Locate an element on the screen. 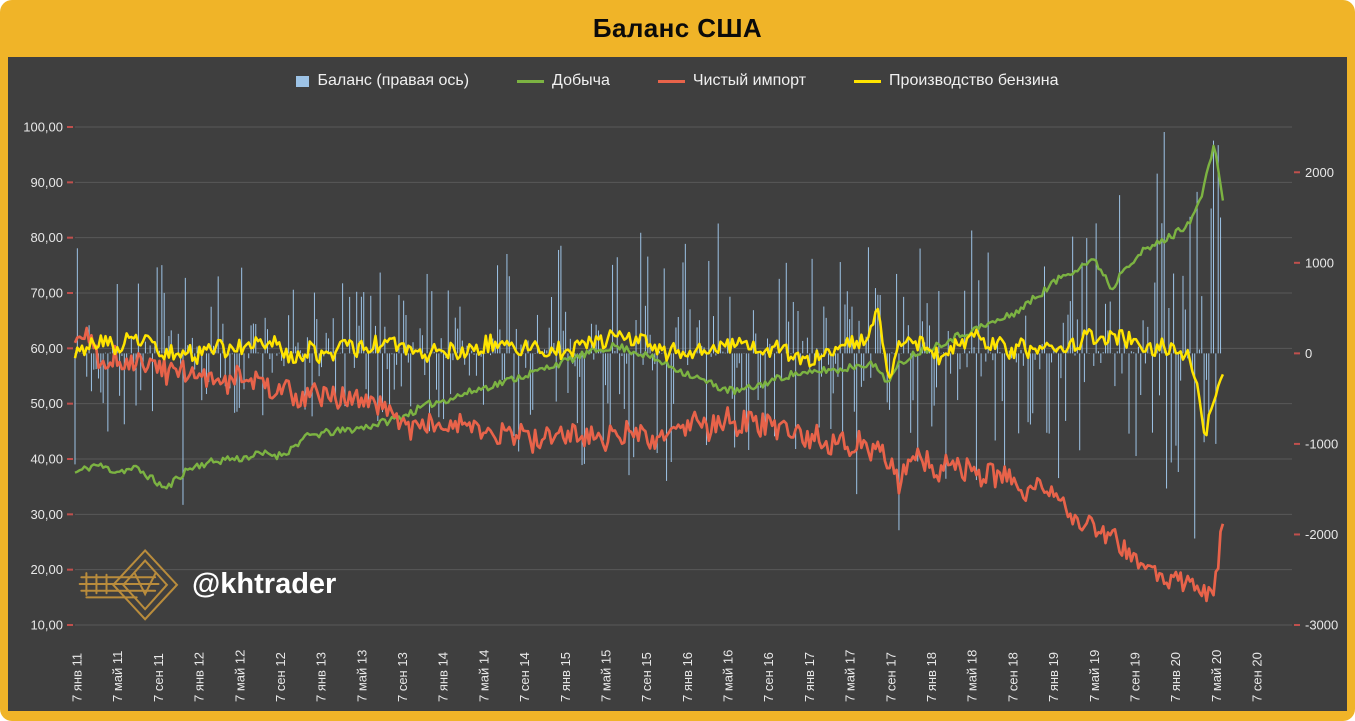  svg-text: 7 янв 17 is located at coordinates (809, 677).